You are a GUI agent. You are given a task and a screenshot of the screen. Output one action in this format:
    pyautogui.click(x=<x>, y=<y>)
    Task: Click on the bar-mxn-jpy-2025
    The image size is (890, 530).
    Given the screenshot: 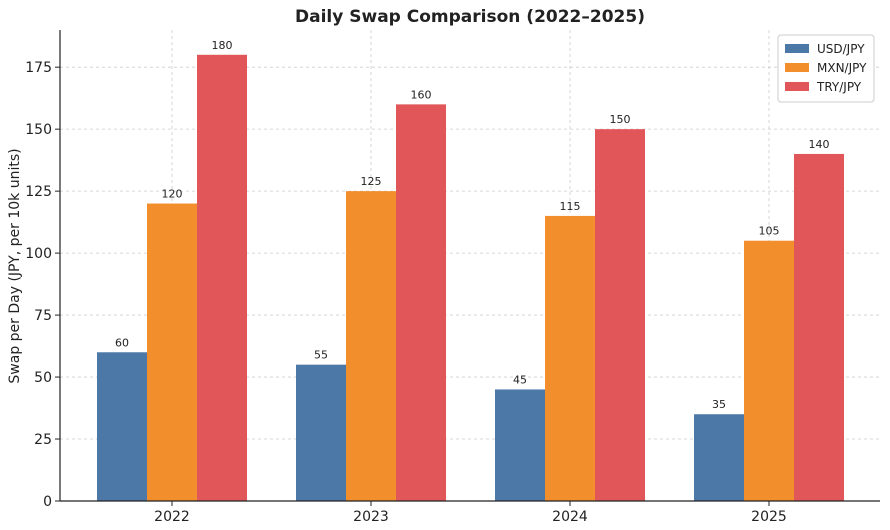 What is the action you would take?
    pyautogui.click(x=769, y=371)
    